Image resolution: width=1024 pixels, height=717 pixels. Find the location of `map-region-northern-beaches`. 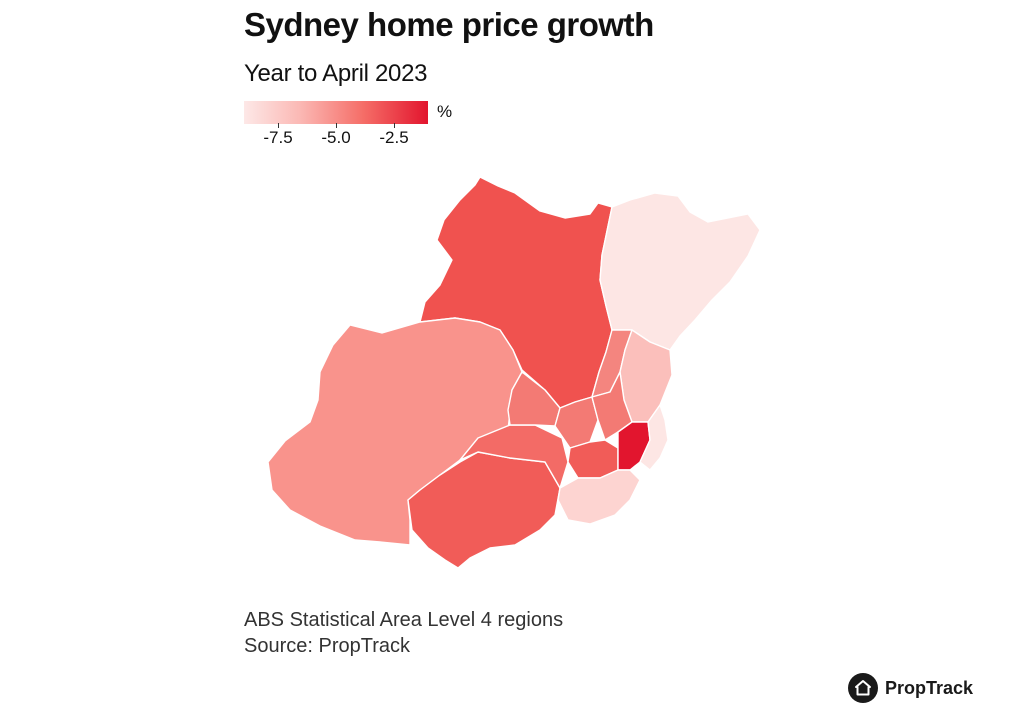

map-region-northern-beaches is located at coordinates (680, 271).